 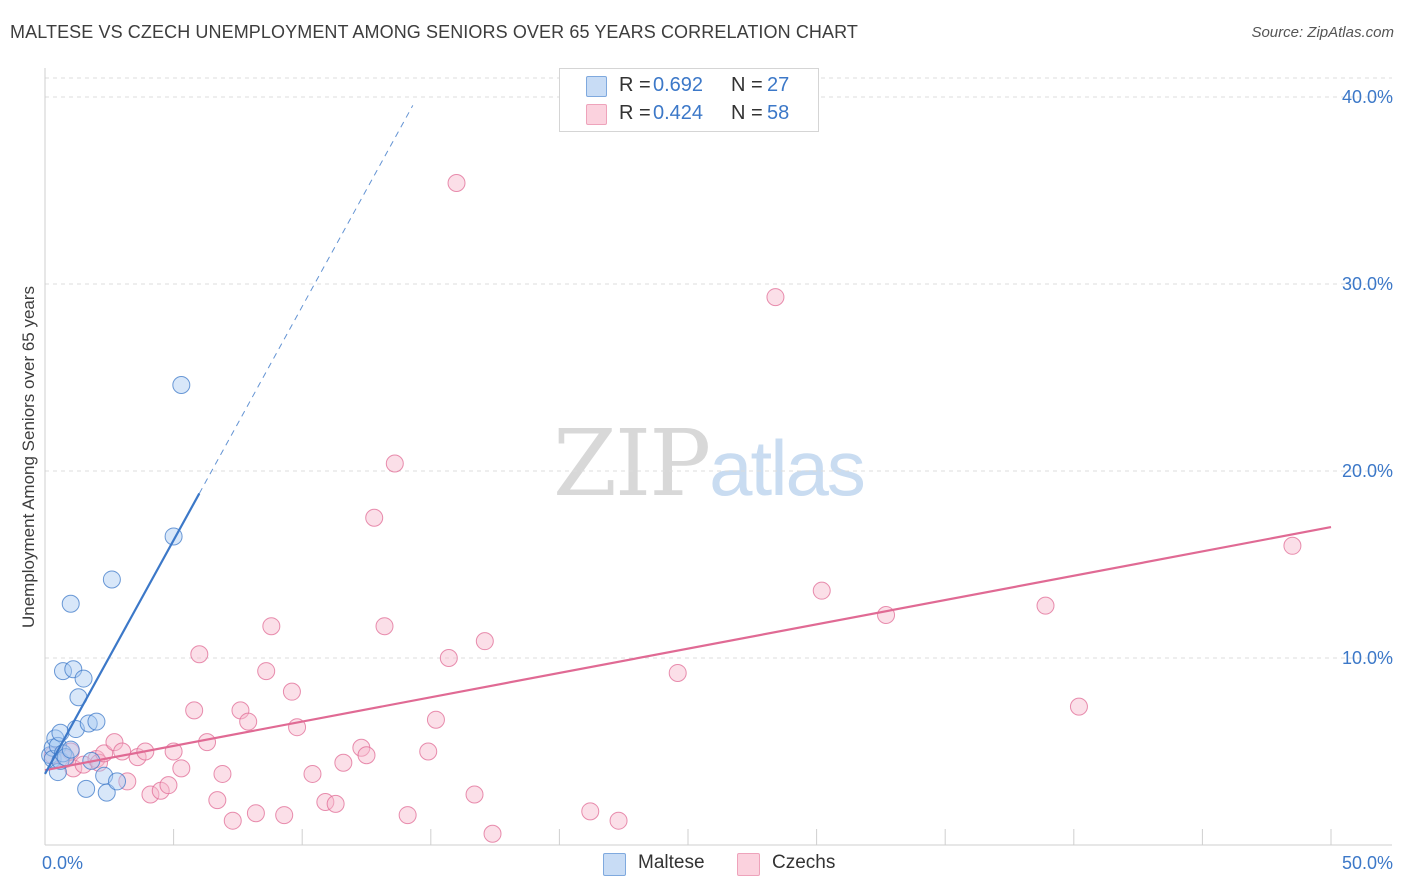 I want to click on y-tick-label: 20.0%, so click(x=1367, y=471).